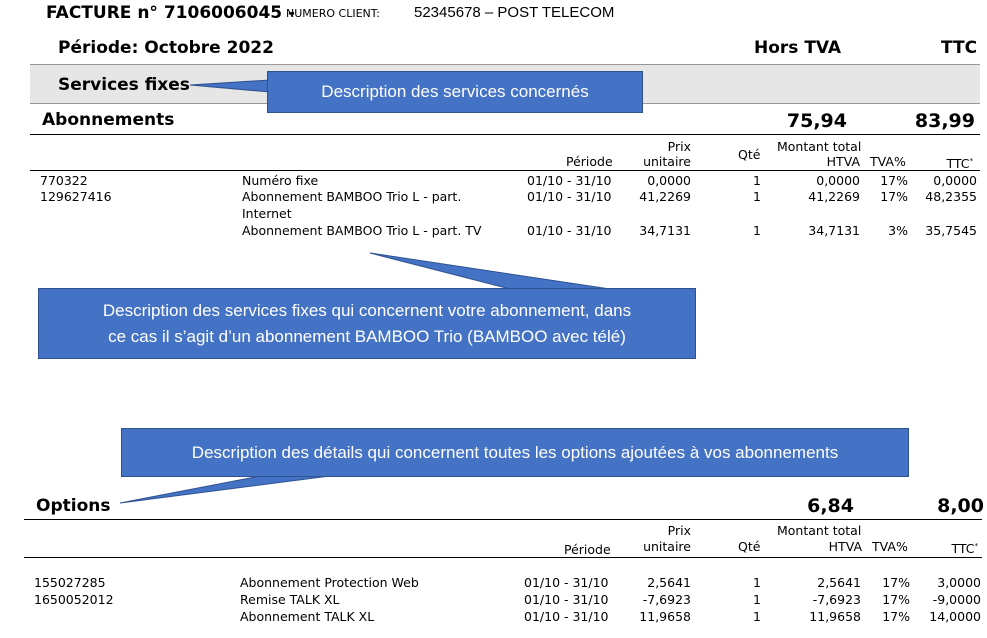 The image size is (987, 638). Describe the element at coordinates (816, 121) in the screenshot. I see `abonnements-total-htva: 75,94` at that location.